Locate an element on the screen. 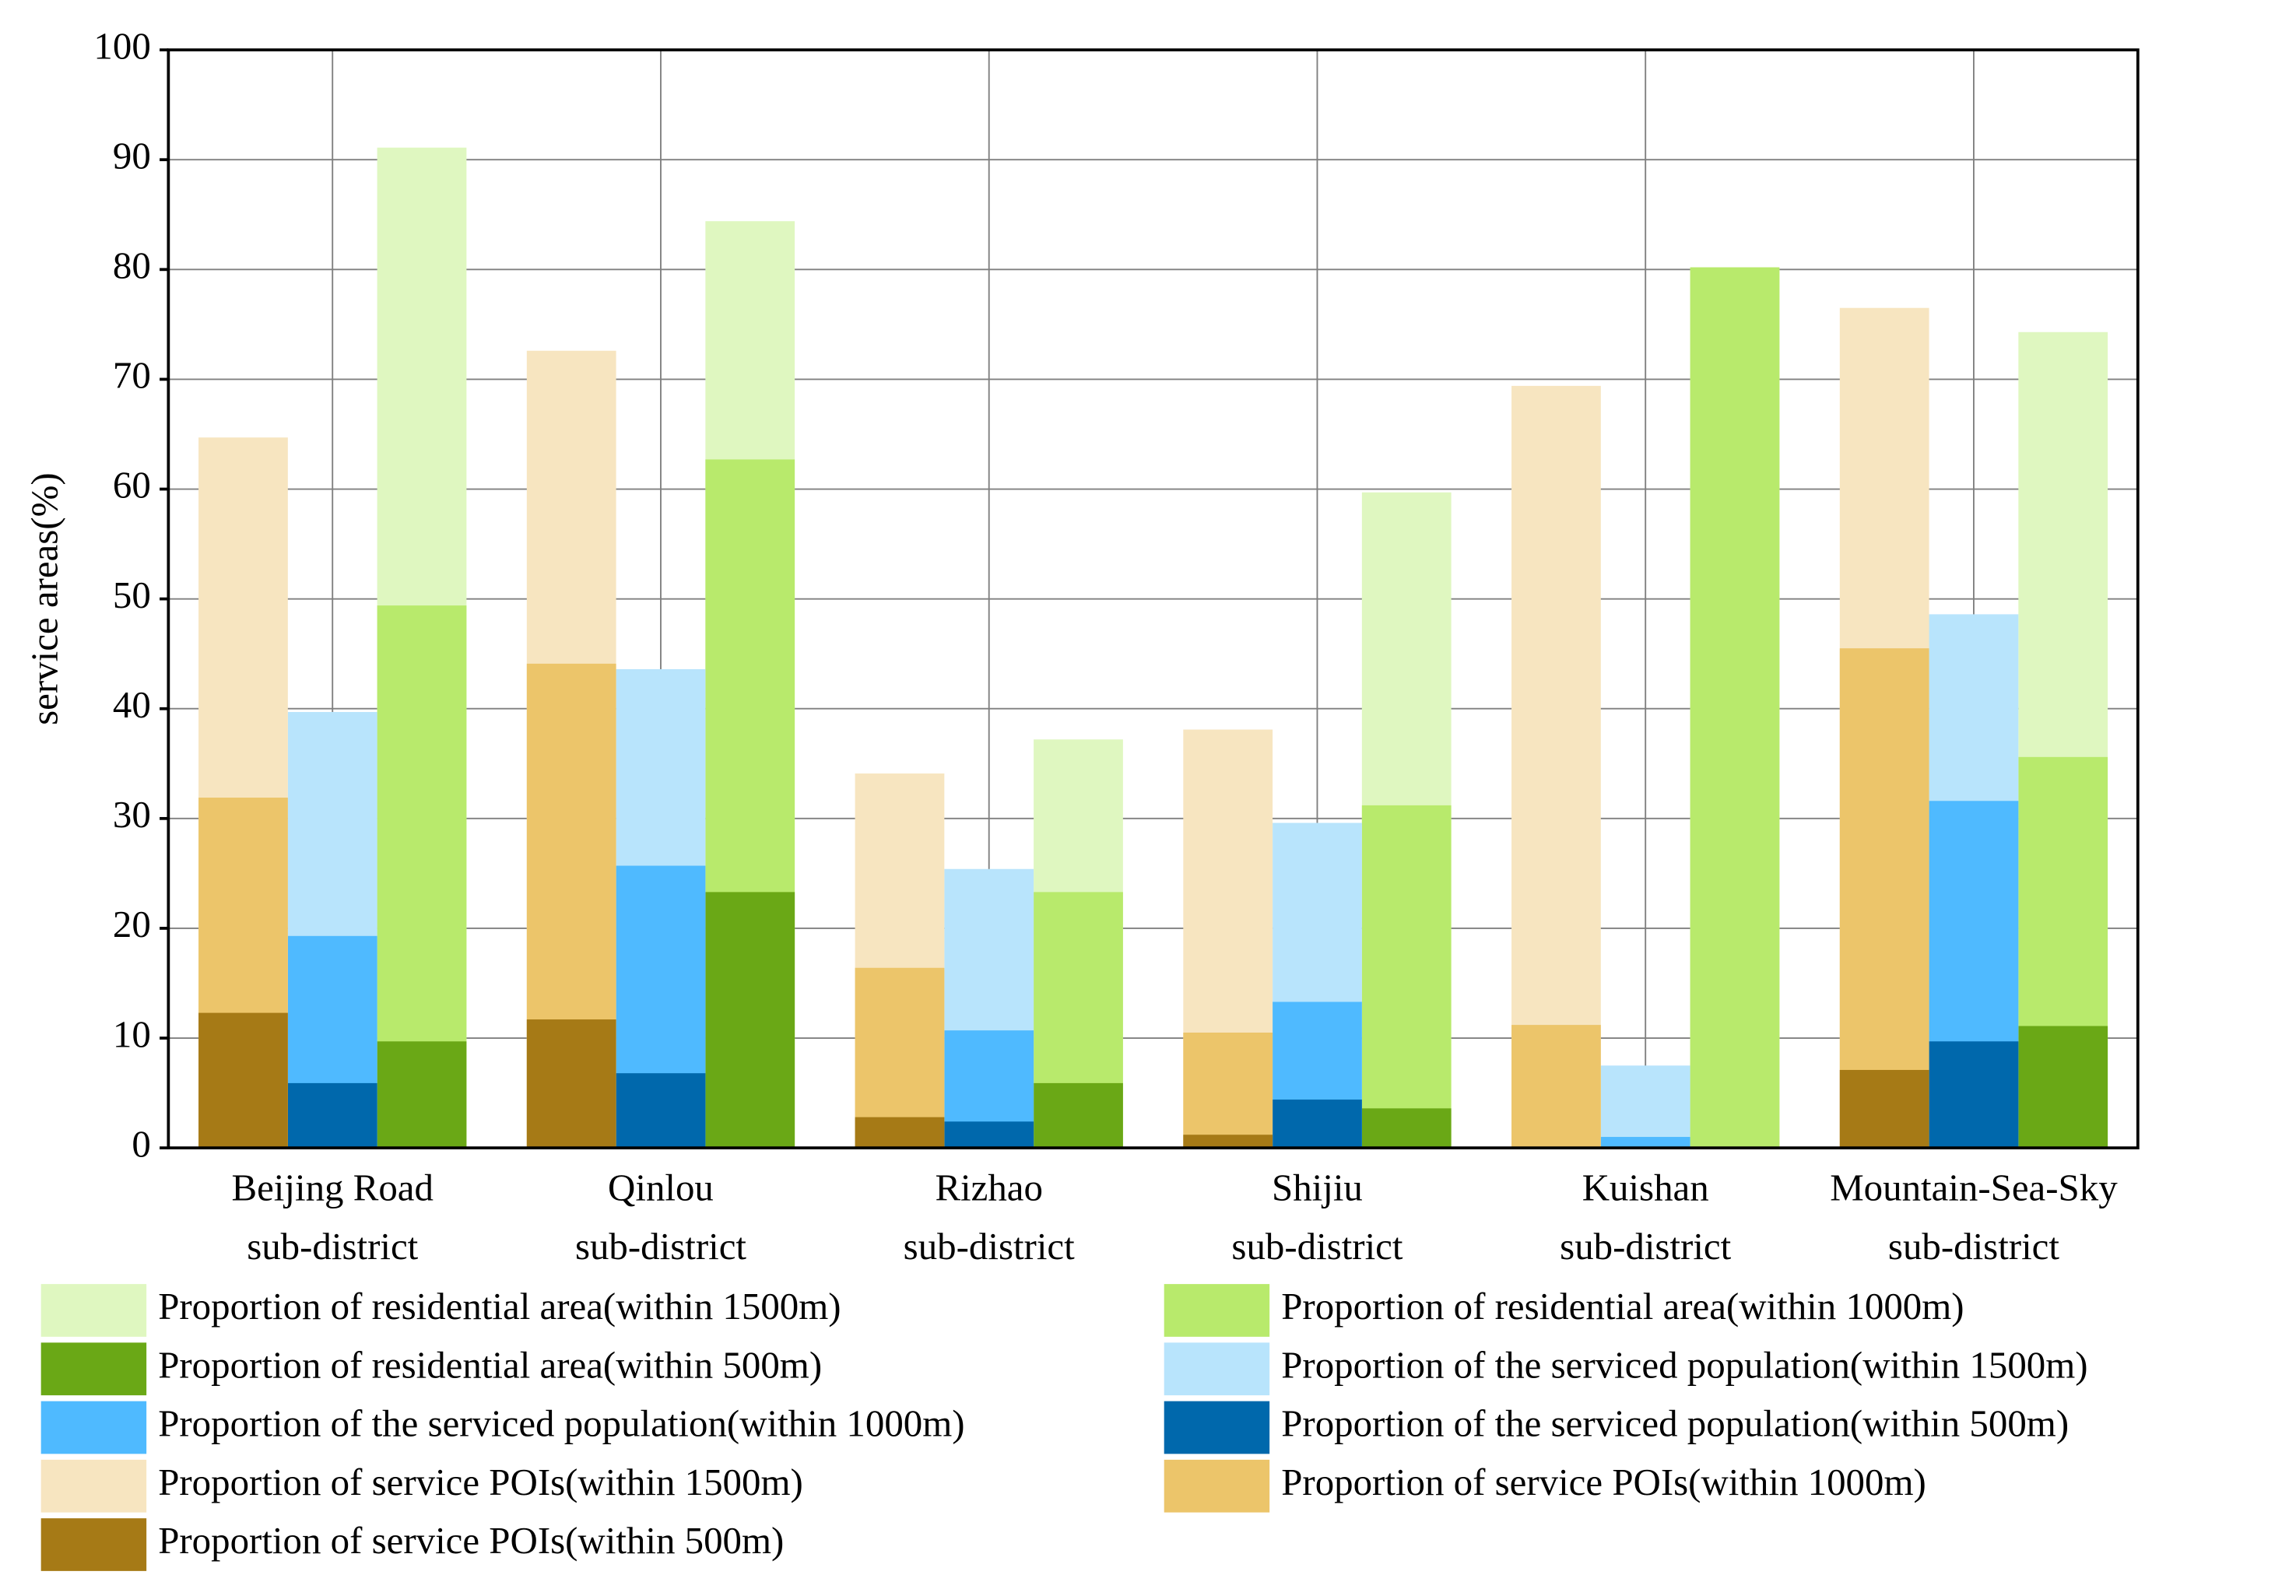 The width and height of the screenshot is (2296, 1596). x-tick-label: Rizhao sub-district is located at coordinates (989, 1217).